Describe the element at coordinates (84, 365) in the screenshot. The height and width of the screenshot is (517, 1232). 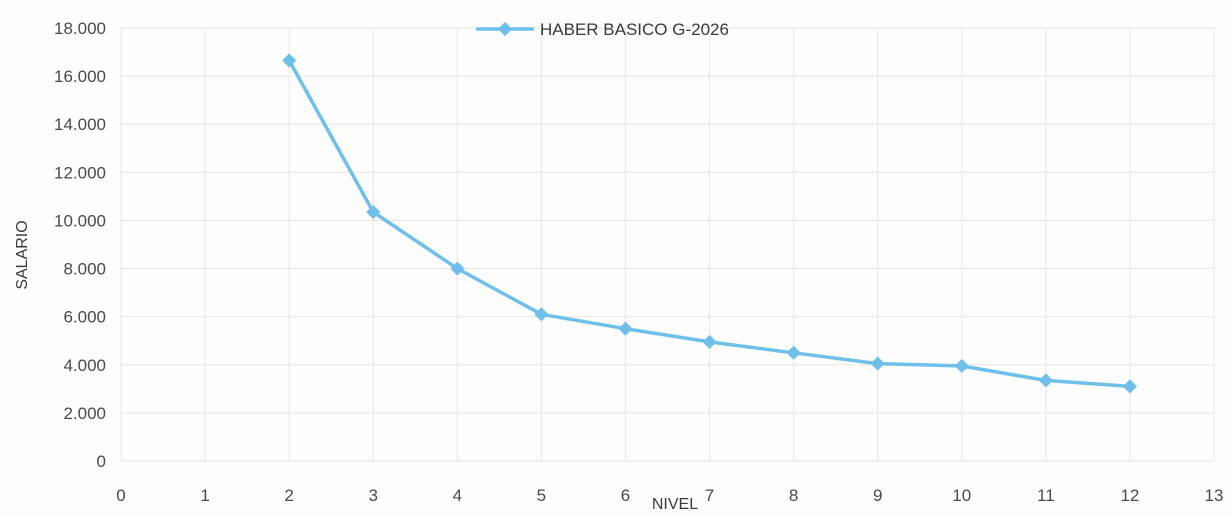
I see `y-tick-label: 4.000` at that location.